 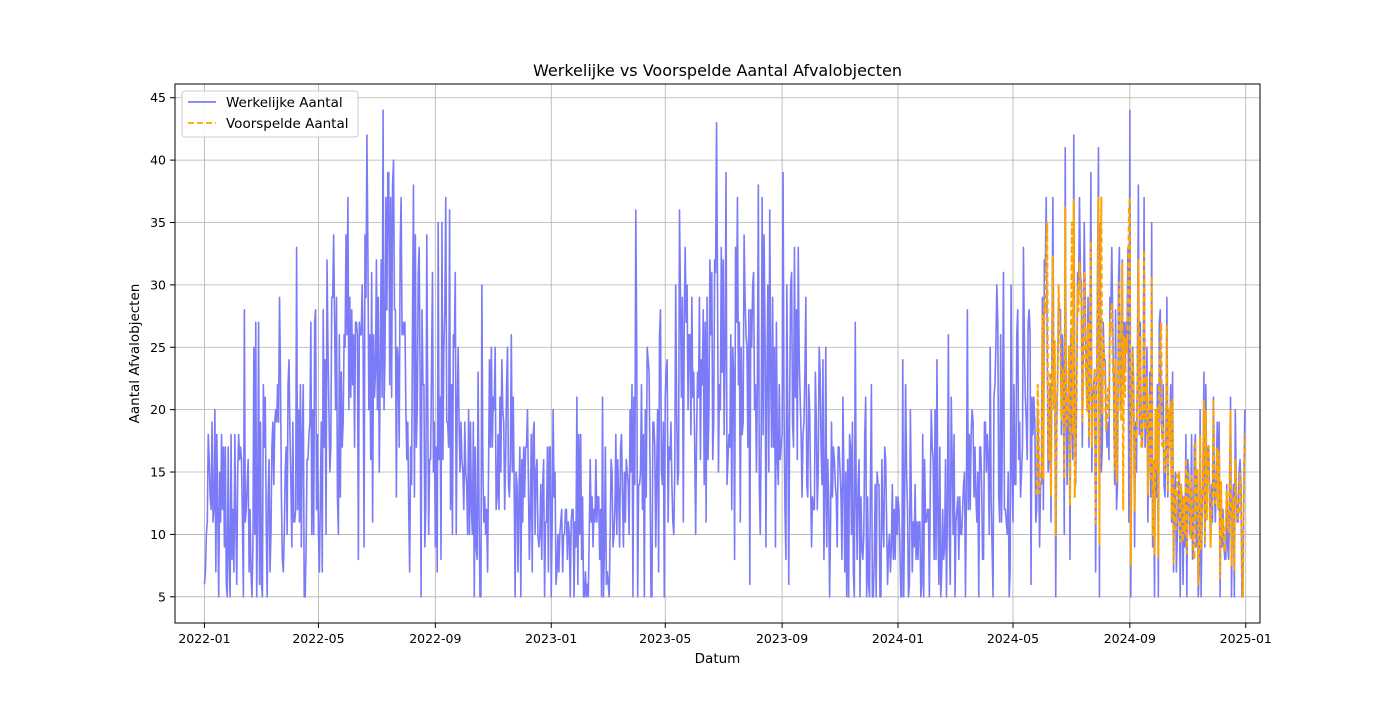 I want to click on y-axis-label: Aantal Afvalobjecten, so click(x=135, y=354).